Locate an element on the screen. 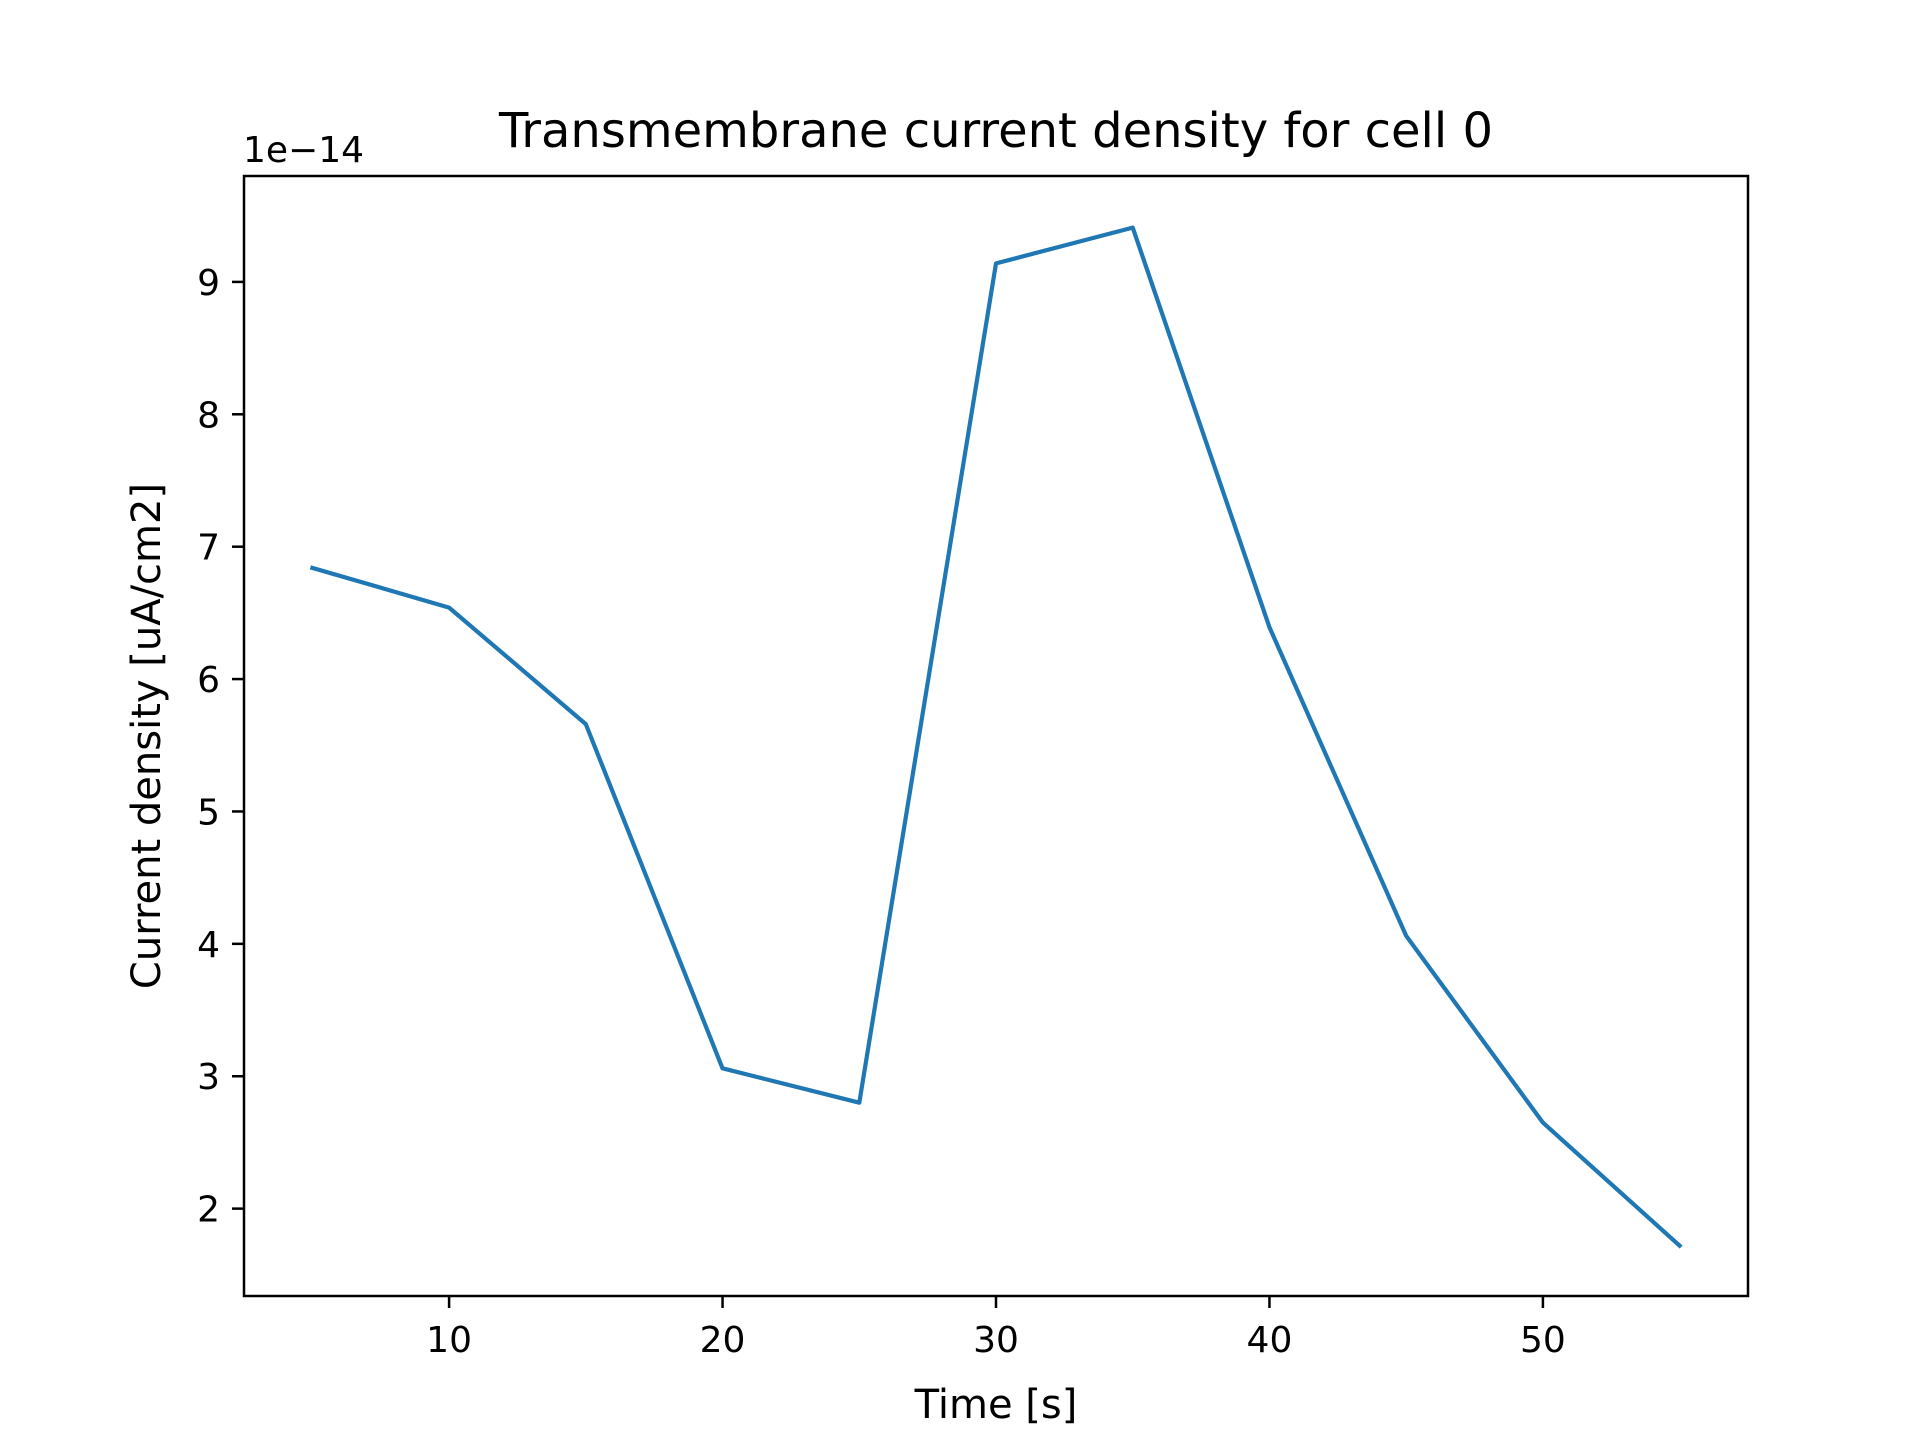 This screenshot has width=1920, height=1440. y-offset-label: 1e−14 is located at coordinates (303, 150).